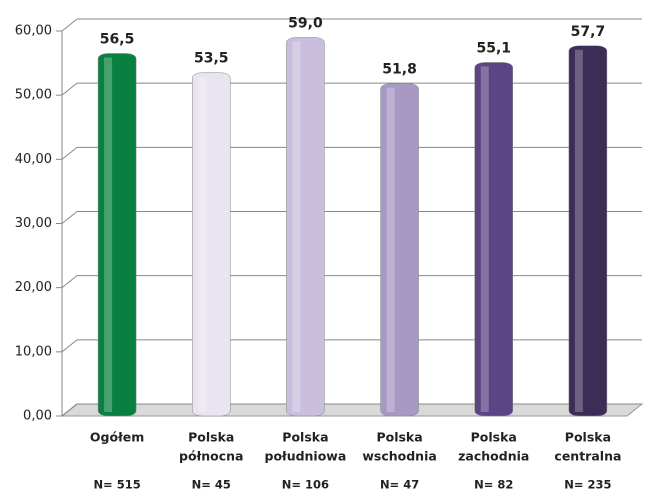 This screenshot has width=655, height=496. Describe the element at coordinates (117, 39) in the screenshot. I see `value-label: 56,5` at that location.